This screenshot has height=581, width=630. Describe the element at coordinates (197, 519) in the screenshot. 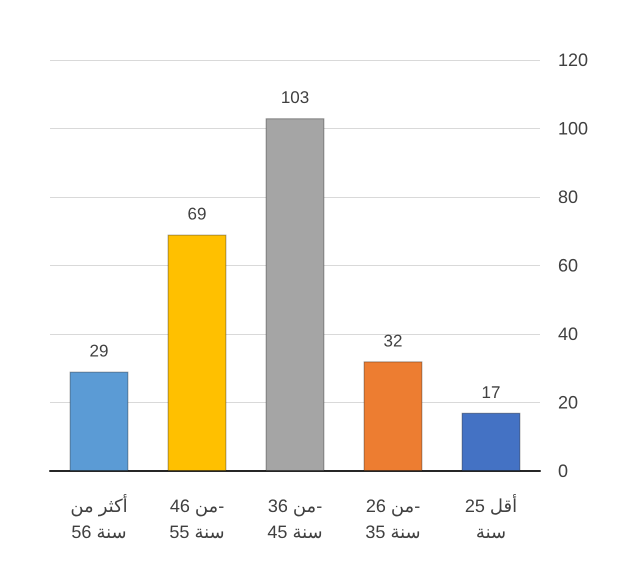

I see `x-tick-label: من 46- 55 سنة` at that location.